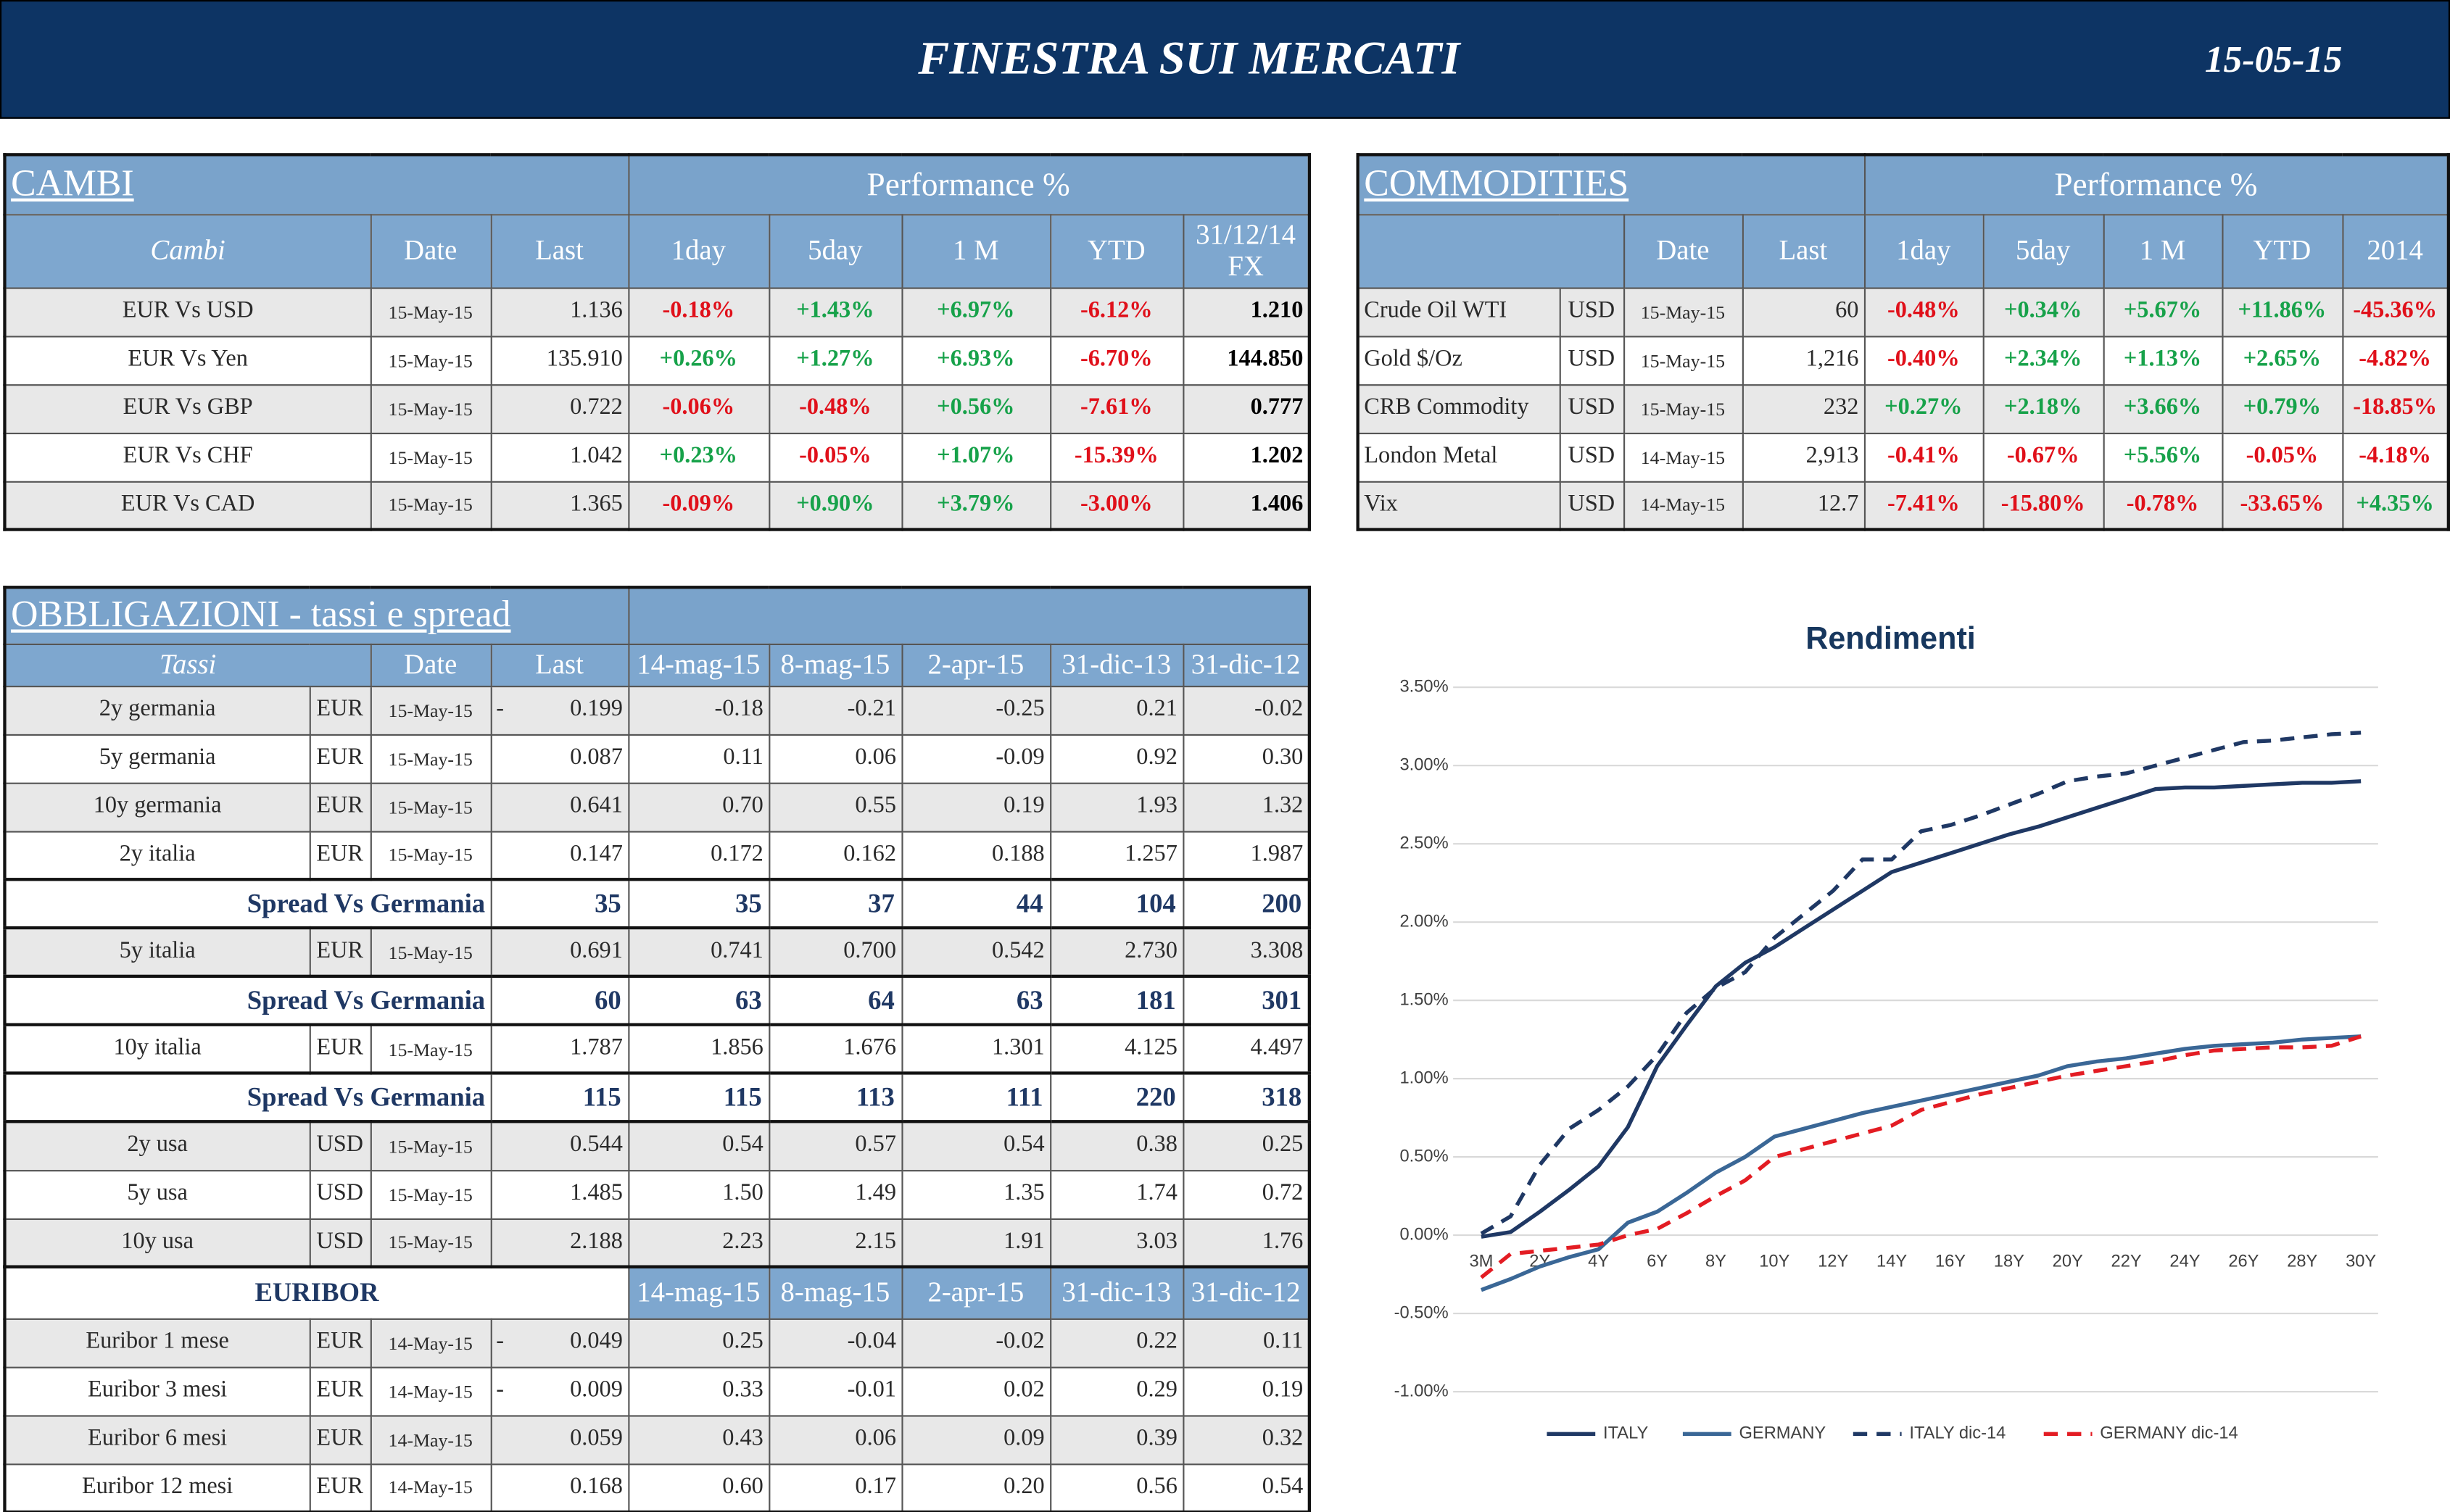 This screenshot has height=1512, width=2450. Describe the element at coordinates (699, 664) in the screenshot. I see `column-header: 14-mag-15` at that location.